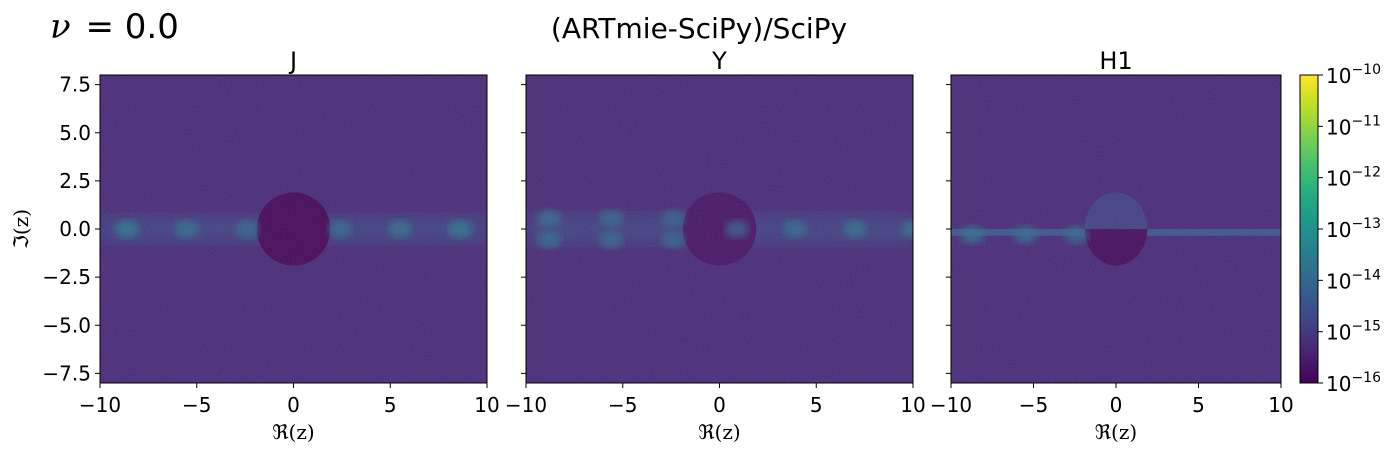 The image size is (1393, 451). I want to click on colorbar-tick-label: 10−14, so click(1353, 280).